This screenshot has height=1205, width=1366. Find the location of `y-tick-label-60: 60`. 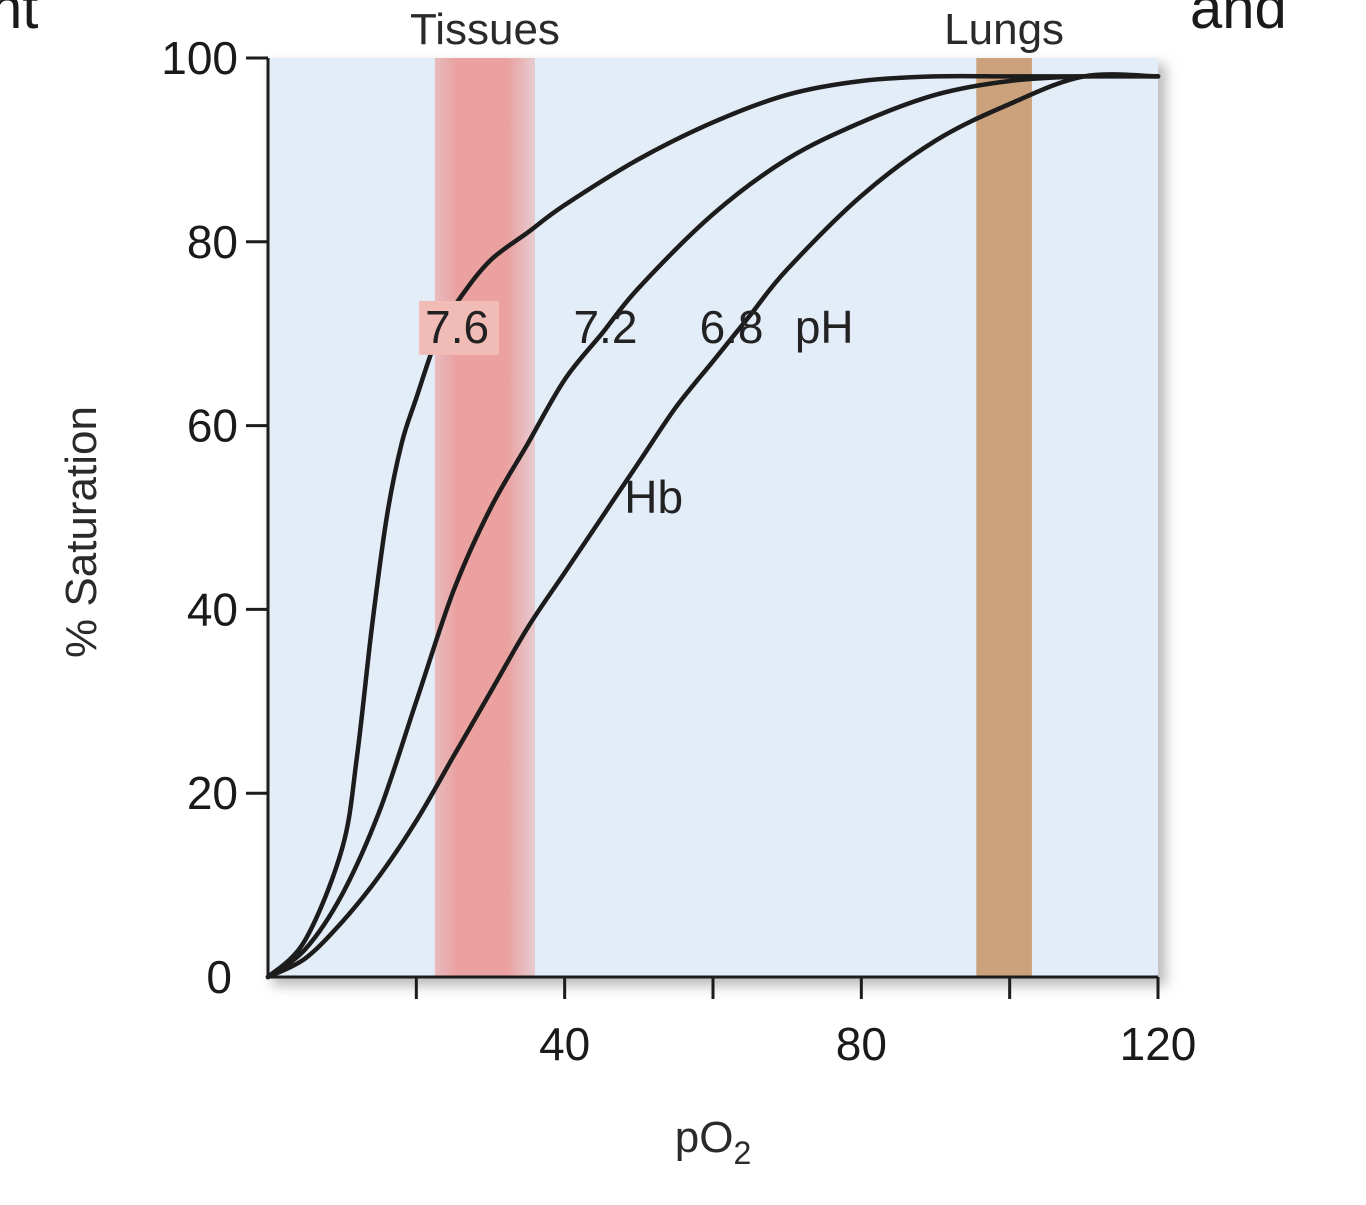

y-tick-label-60: 60 is located at coordinates (212, 426).